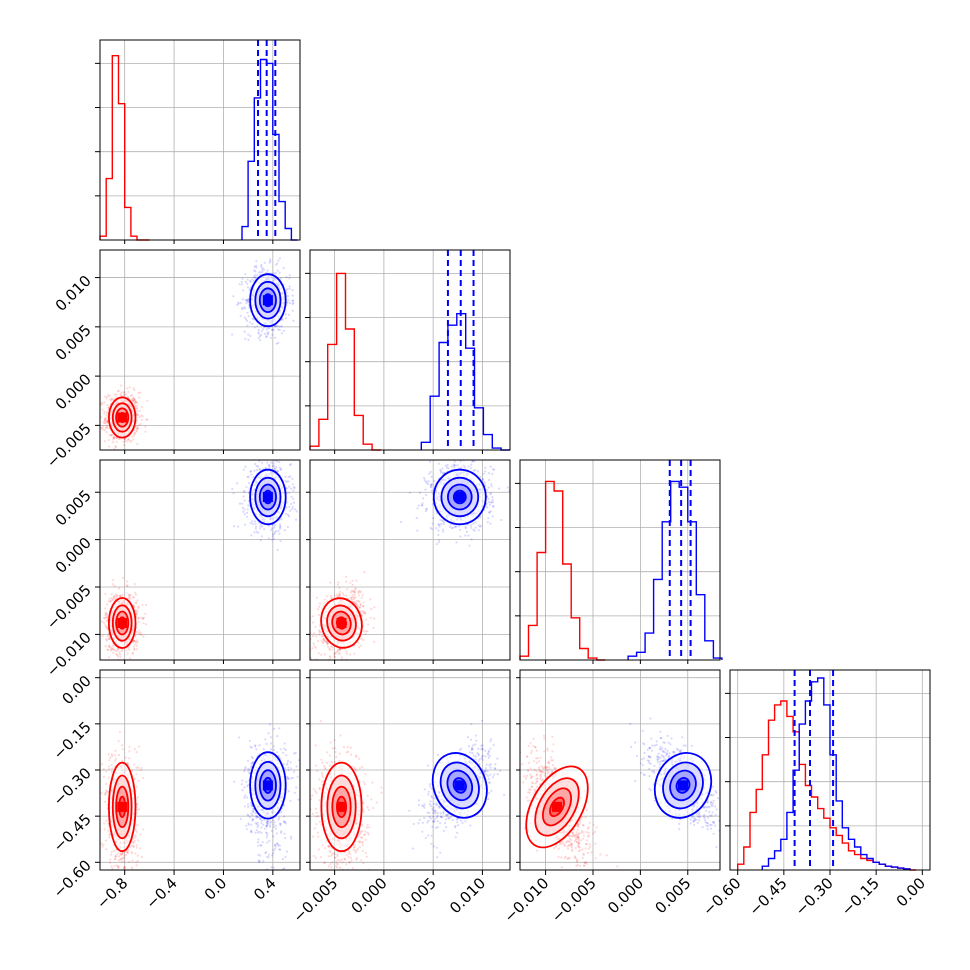  Describe the element at coordinates (161, 893) in the screenshot. I see `x-tick-label: −0.4` at that location.